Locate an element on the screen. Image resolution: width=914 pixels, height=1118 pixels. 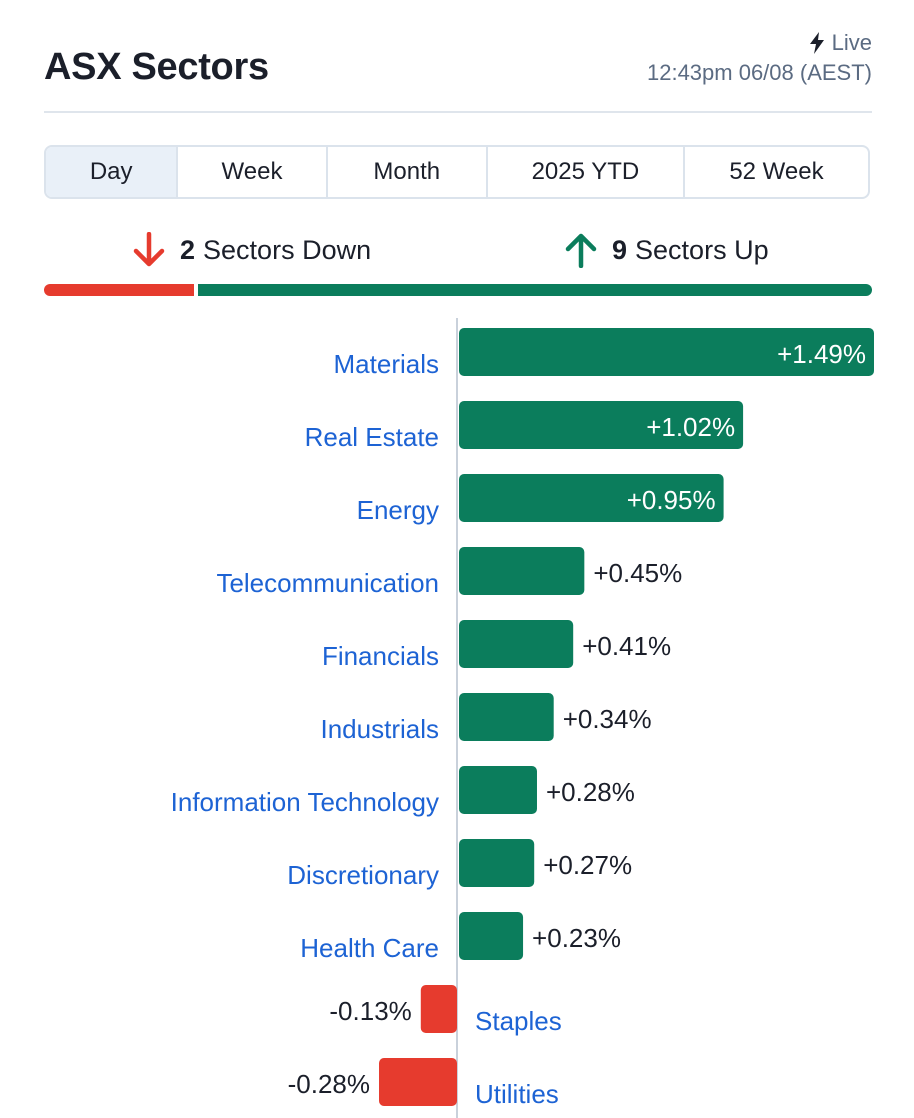
value-label-utilities: -0.28% is located at coordinates (329, 1084).